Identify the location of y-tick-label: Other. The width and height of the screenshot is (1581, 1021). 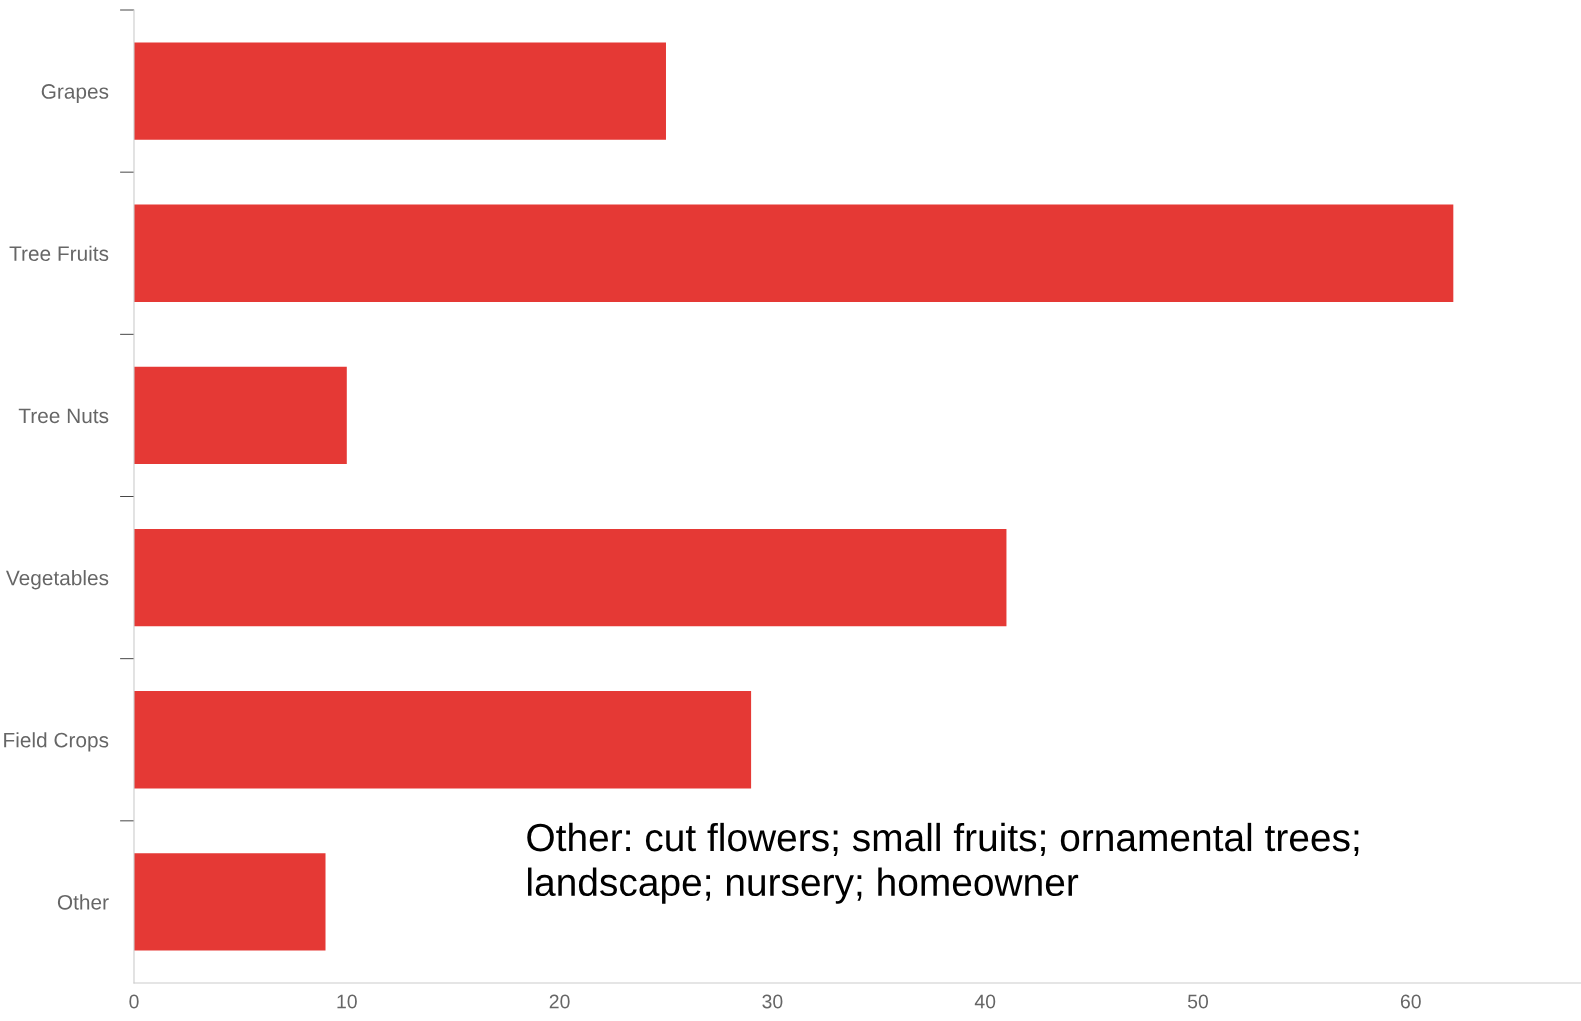
(83, 902).